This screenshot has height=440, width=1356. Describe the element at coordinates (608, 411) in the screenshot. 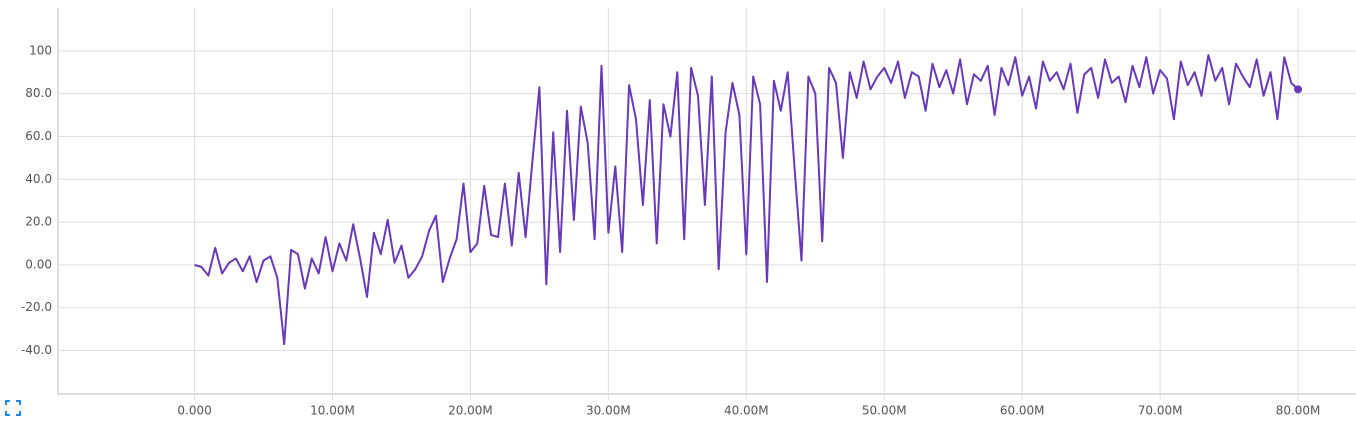

I see `x-tick-label: 30.00M` at that location.